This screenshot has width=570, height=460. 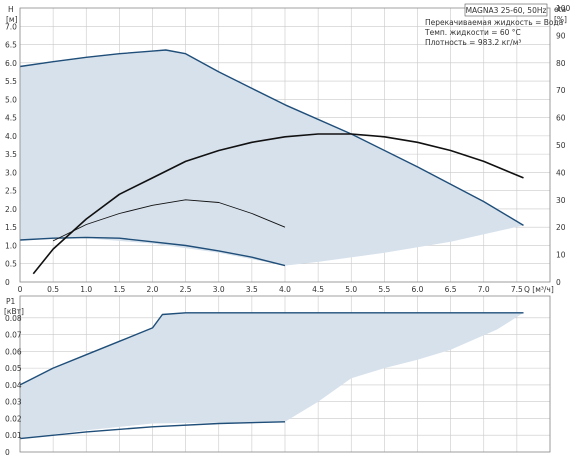 I want to click on y2-tick-label: 100, so click(x=563, y=8).